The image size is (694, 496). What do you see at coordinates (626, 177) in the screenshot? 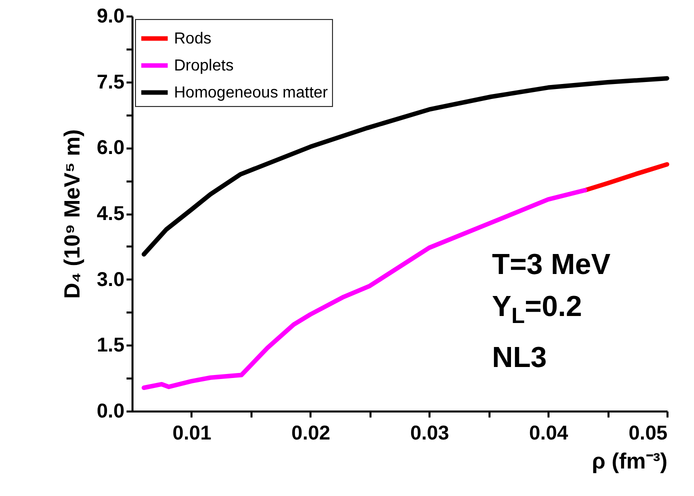
I see `line-series` at bounding box center [626, 177].